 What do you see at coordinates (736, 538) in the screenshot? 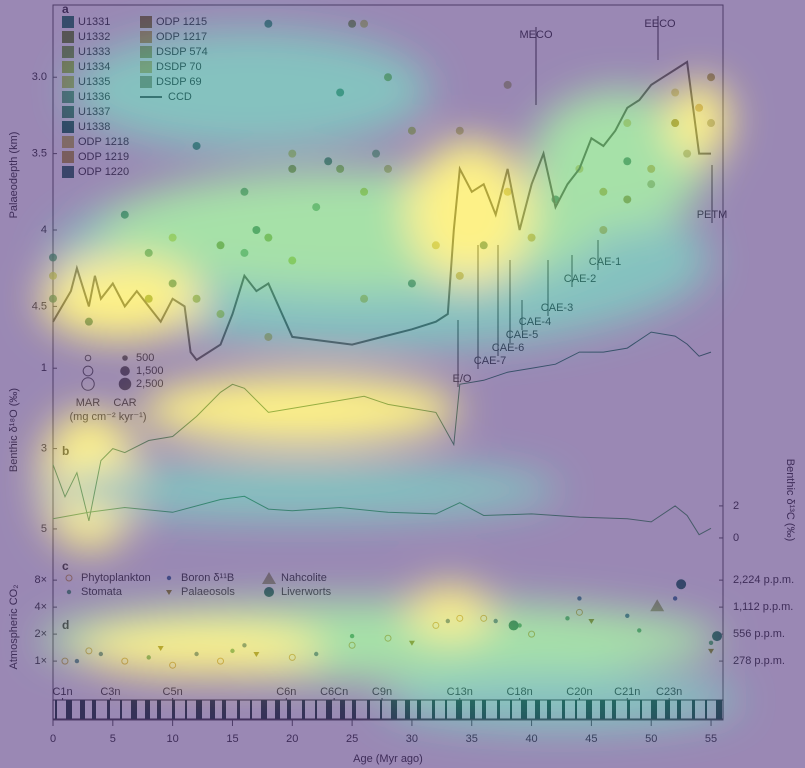
I see `y2-tick-label: 0` at bounding box center [736, 538].